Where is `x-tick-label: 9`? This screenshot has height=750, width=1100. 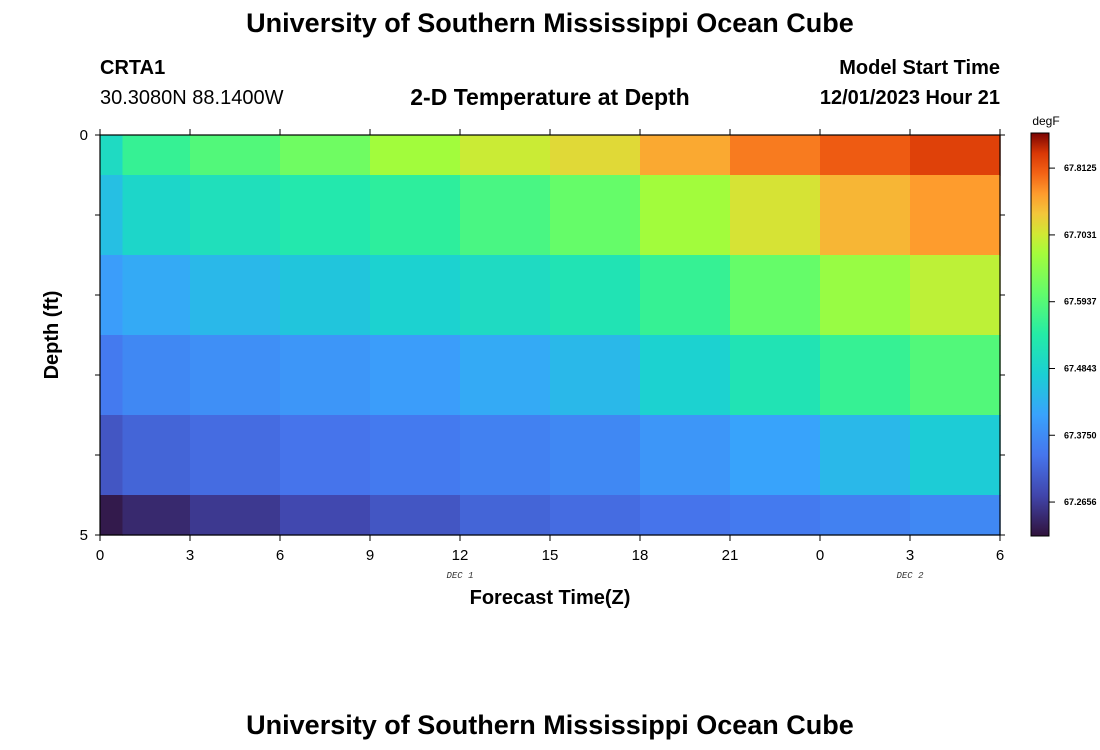 x-tick-label: 9 is located at coordinates (370, 555).